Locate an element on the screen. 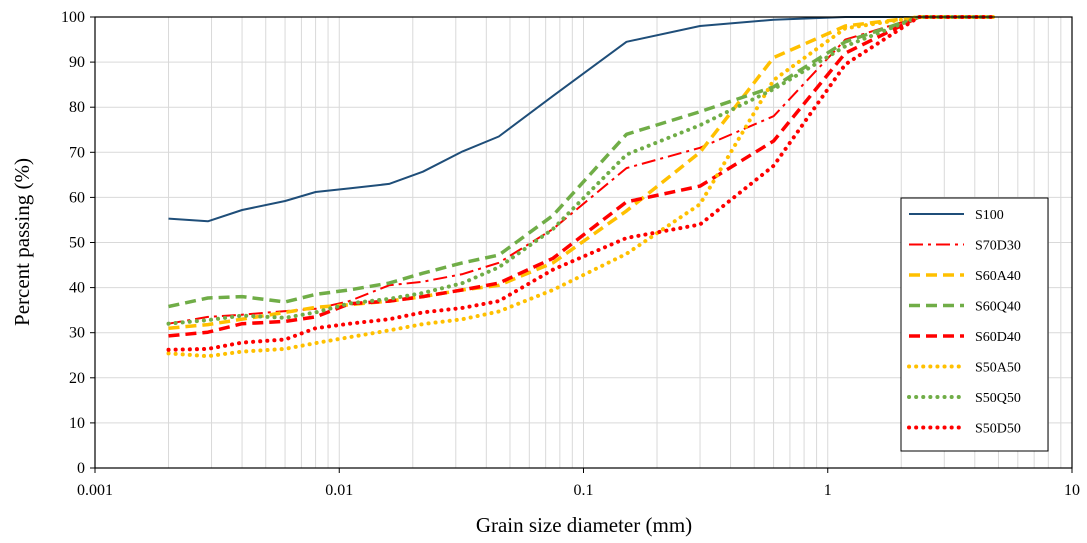 Image resolution: width=1087 pixels, height=543 pixels. legend-label-s60d40: S60D40 is located at coordinates (998, 337).